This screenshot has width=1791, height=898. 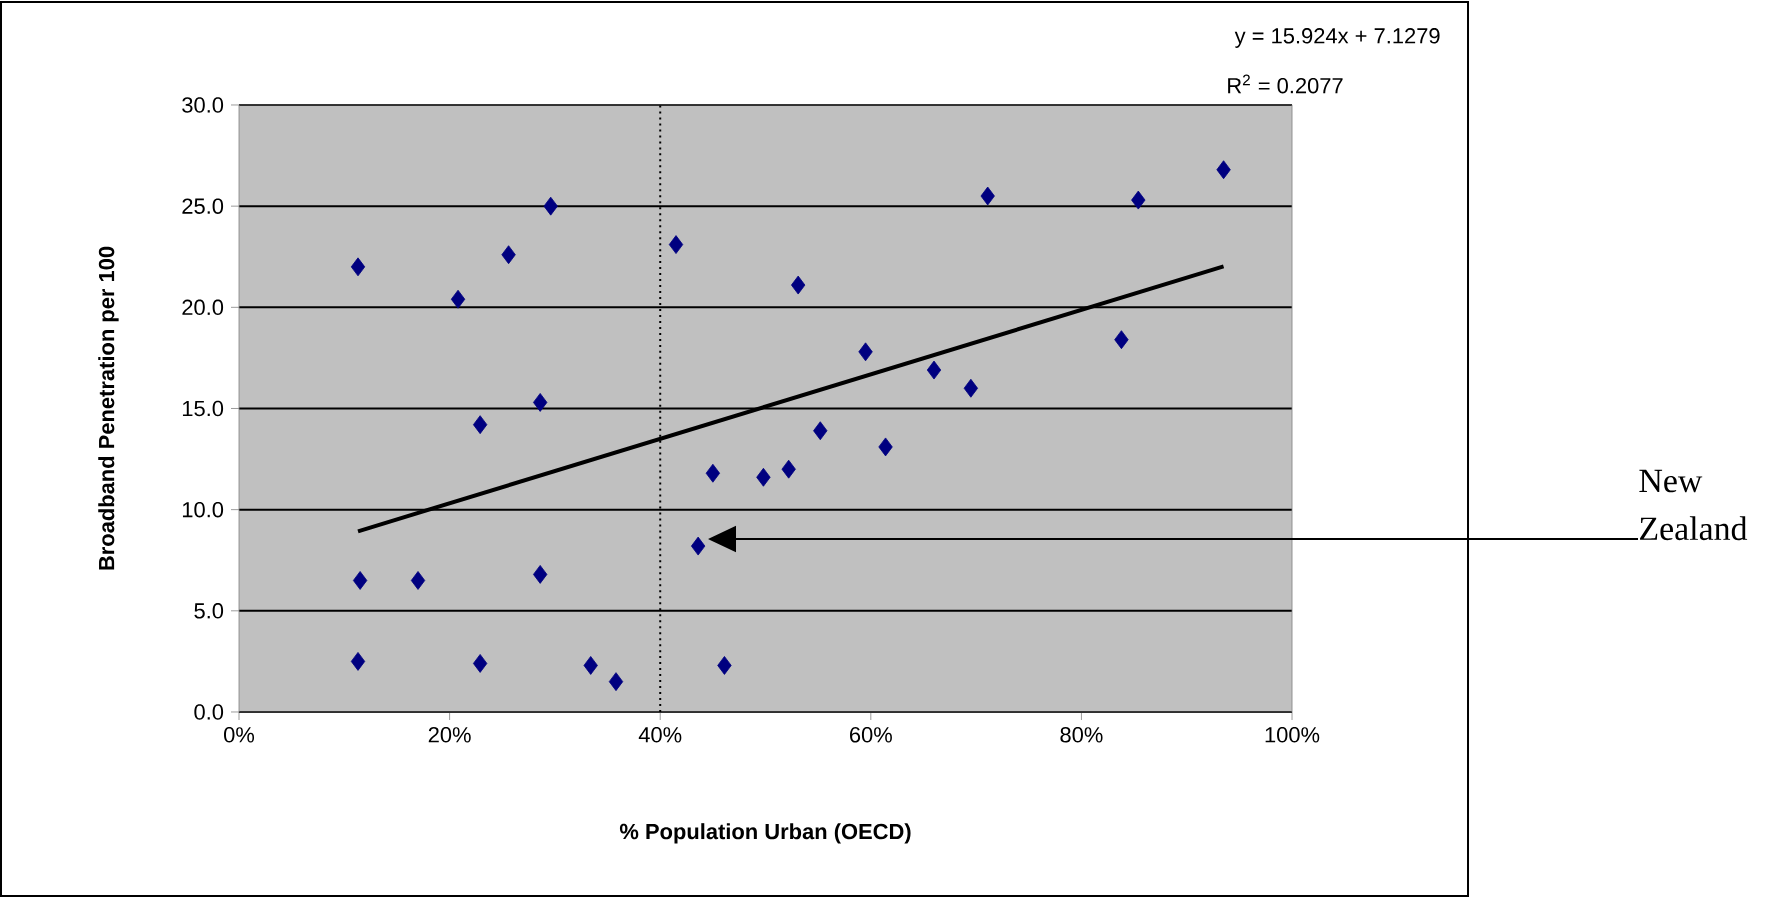 What do you see at coordinates (449, 735) in the screenshot?
I see `x-tick-label: 20%` at bounding box center [449, 735].